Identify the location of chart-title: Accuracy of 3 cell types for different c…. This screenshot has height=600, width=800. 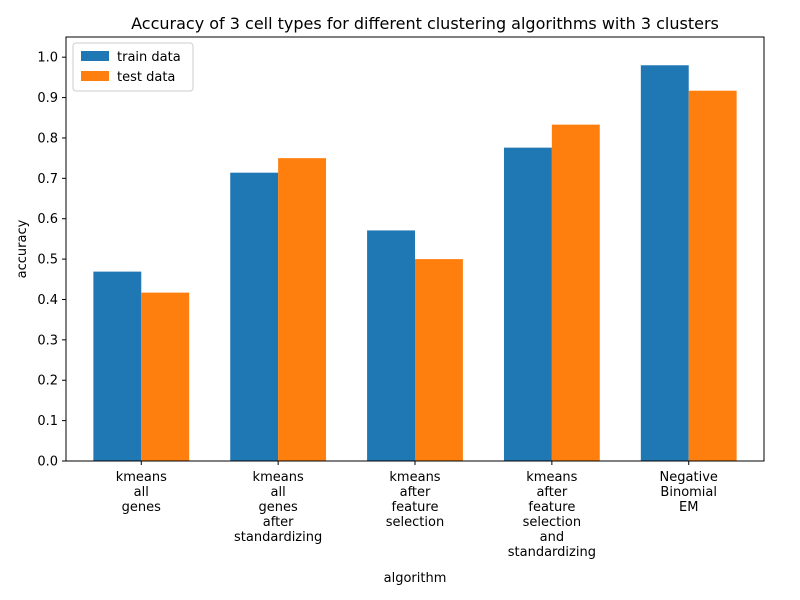
(425, 23).